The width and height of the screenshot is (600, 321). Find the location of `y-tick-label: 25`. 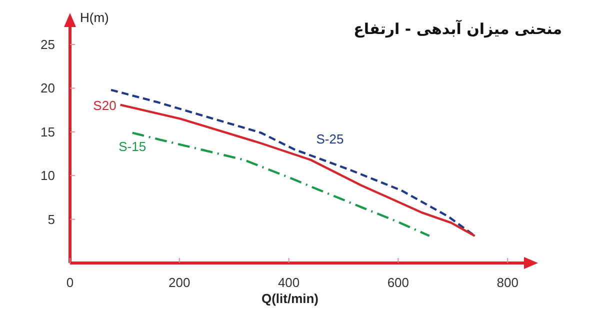

y-tick-label: 25 is located at coordinates (47, 44).